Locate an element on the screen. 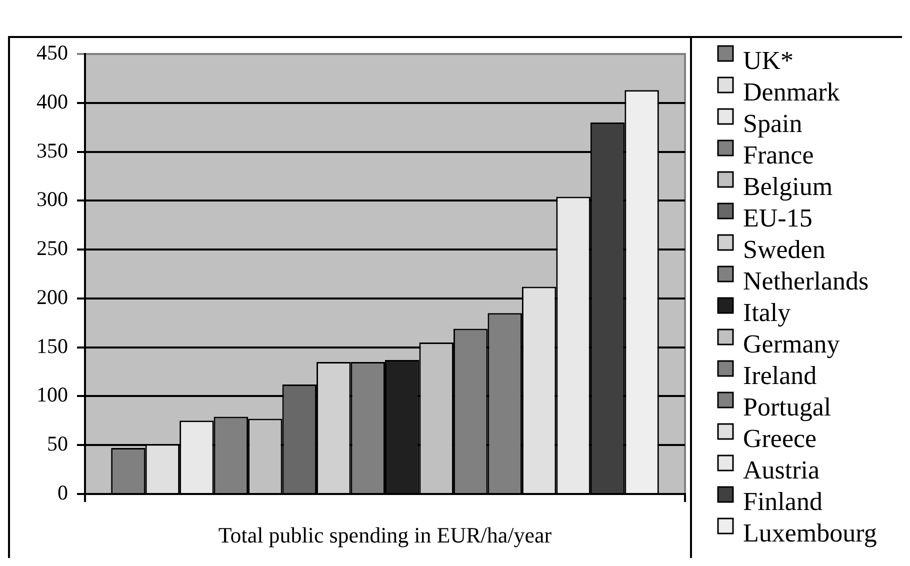  y-tick-label: 300 is located at coordinates (52, 199).